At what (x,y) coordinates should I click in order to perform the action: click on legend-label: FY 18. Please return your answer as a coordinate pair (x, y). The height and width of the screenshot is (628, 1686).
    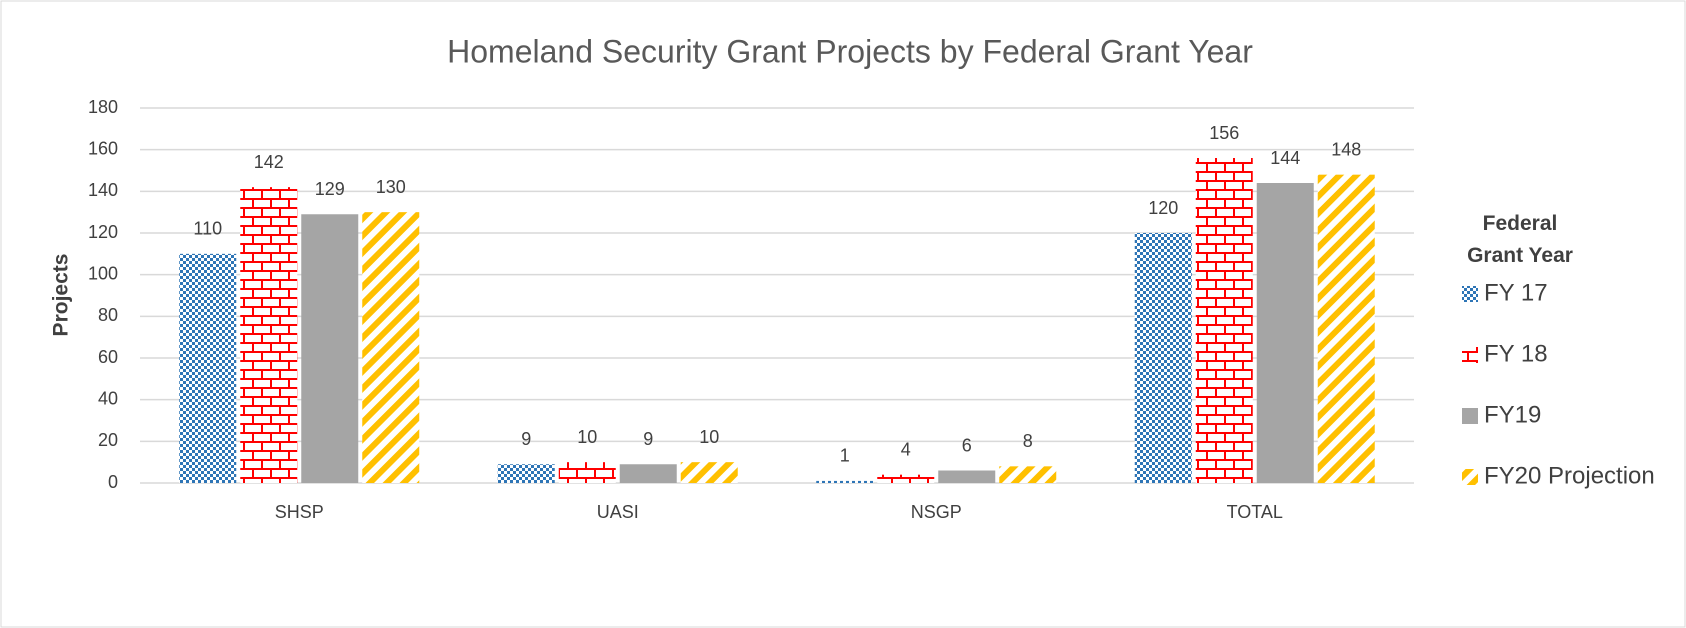
    Looking at the image, I should click on (1516, 353).